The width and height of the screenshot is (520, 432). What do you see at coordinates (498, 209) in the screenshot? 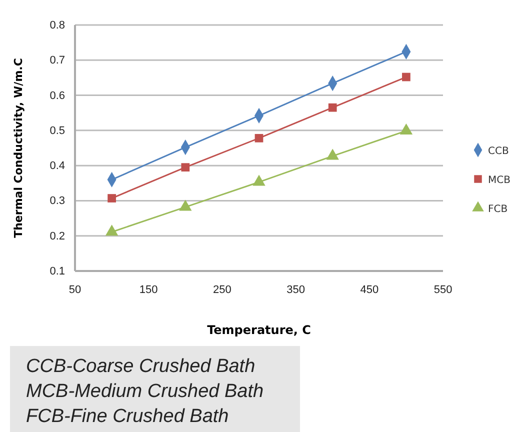
I see `legend-label: FCB` at bounding box center [498, 209].